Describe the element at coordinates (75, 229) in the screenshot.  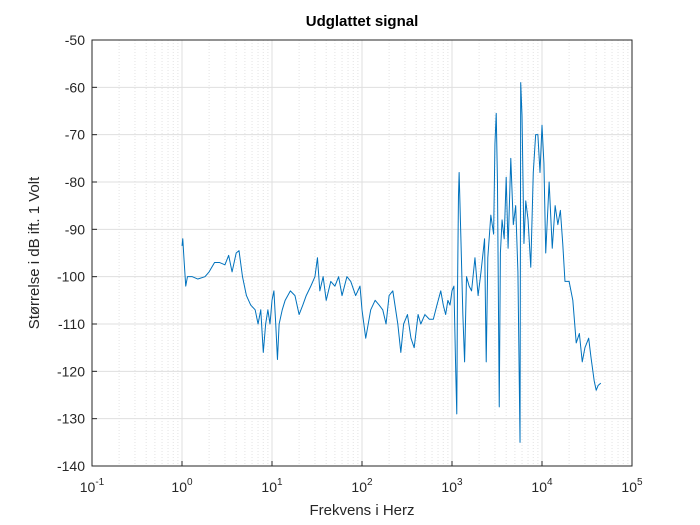
I see `y-tick-label: -90` at that location.